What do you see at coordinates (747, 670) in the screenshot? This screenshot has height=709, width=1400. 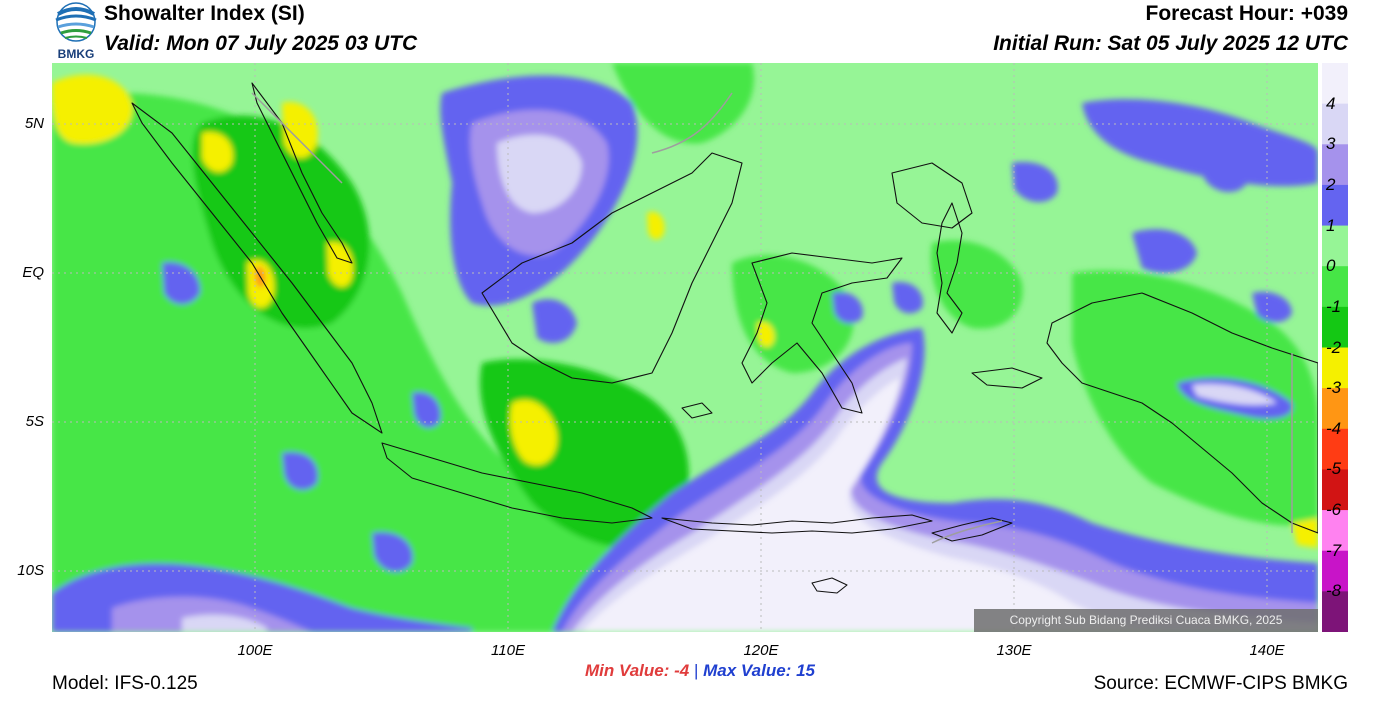 I see `max-value-label: Max Value:` at bounding box center [747, 670].